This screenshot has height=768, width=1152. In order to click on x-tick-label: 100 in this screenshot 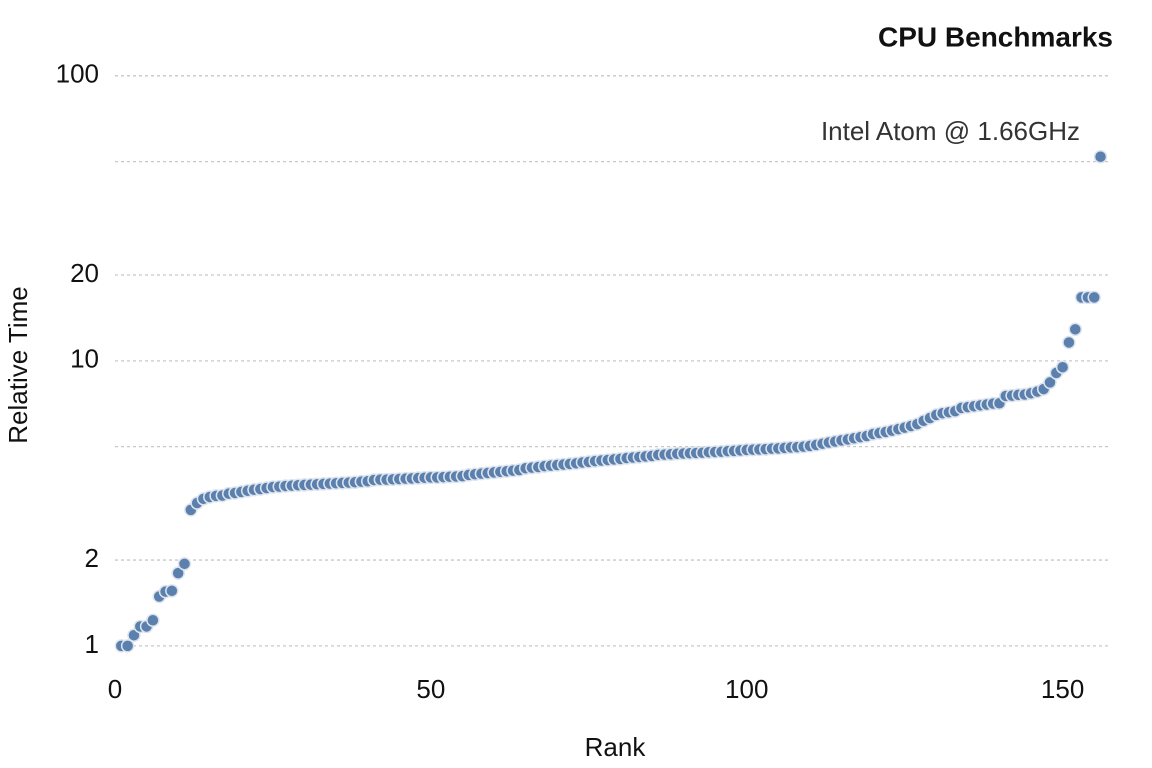, I will do `click(746, 689)`.